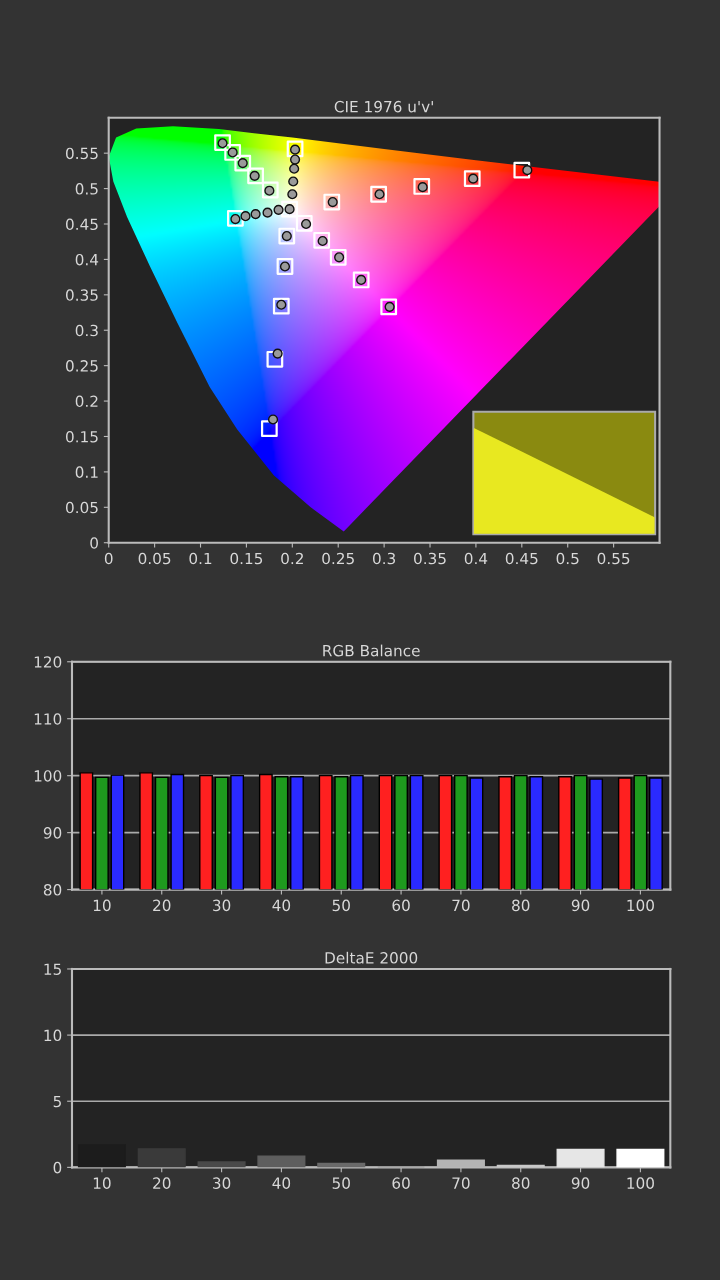  I want to click on chart-title: DeltaE 2000, so click(371, 957).